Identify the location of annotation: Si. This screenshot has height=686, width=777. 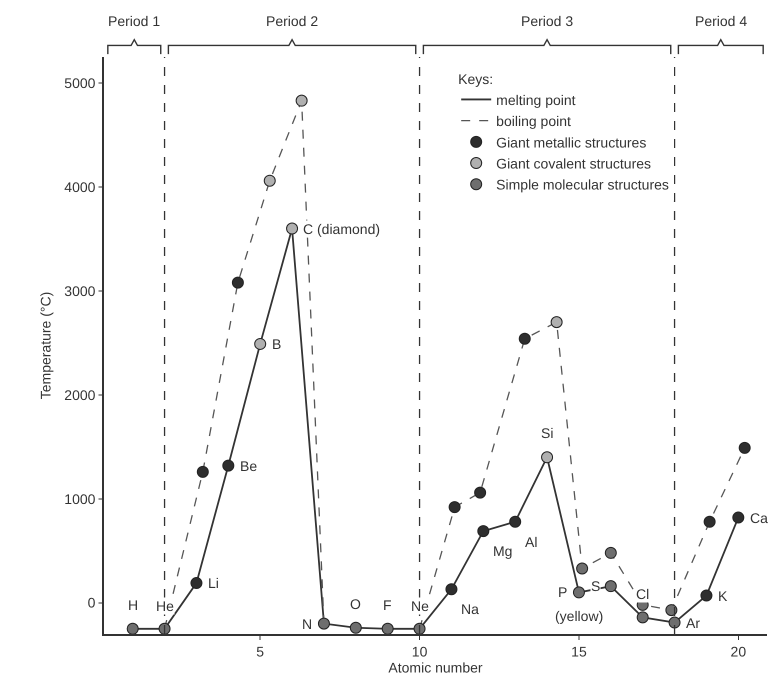
(547, 433).